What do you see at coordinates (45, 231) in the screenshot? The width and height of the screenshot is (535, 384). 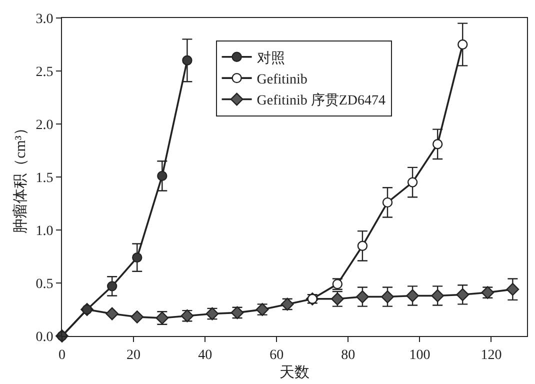 I see `y-tick-label: 1.0` at bounding box center [45, 231].